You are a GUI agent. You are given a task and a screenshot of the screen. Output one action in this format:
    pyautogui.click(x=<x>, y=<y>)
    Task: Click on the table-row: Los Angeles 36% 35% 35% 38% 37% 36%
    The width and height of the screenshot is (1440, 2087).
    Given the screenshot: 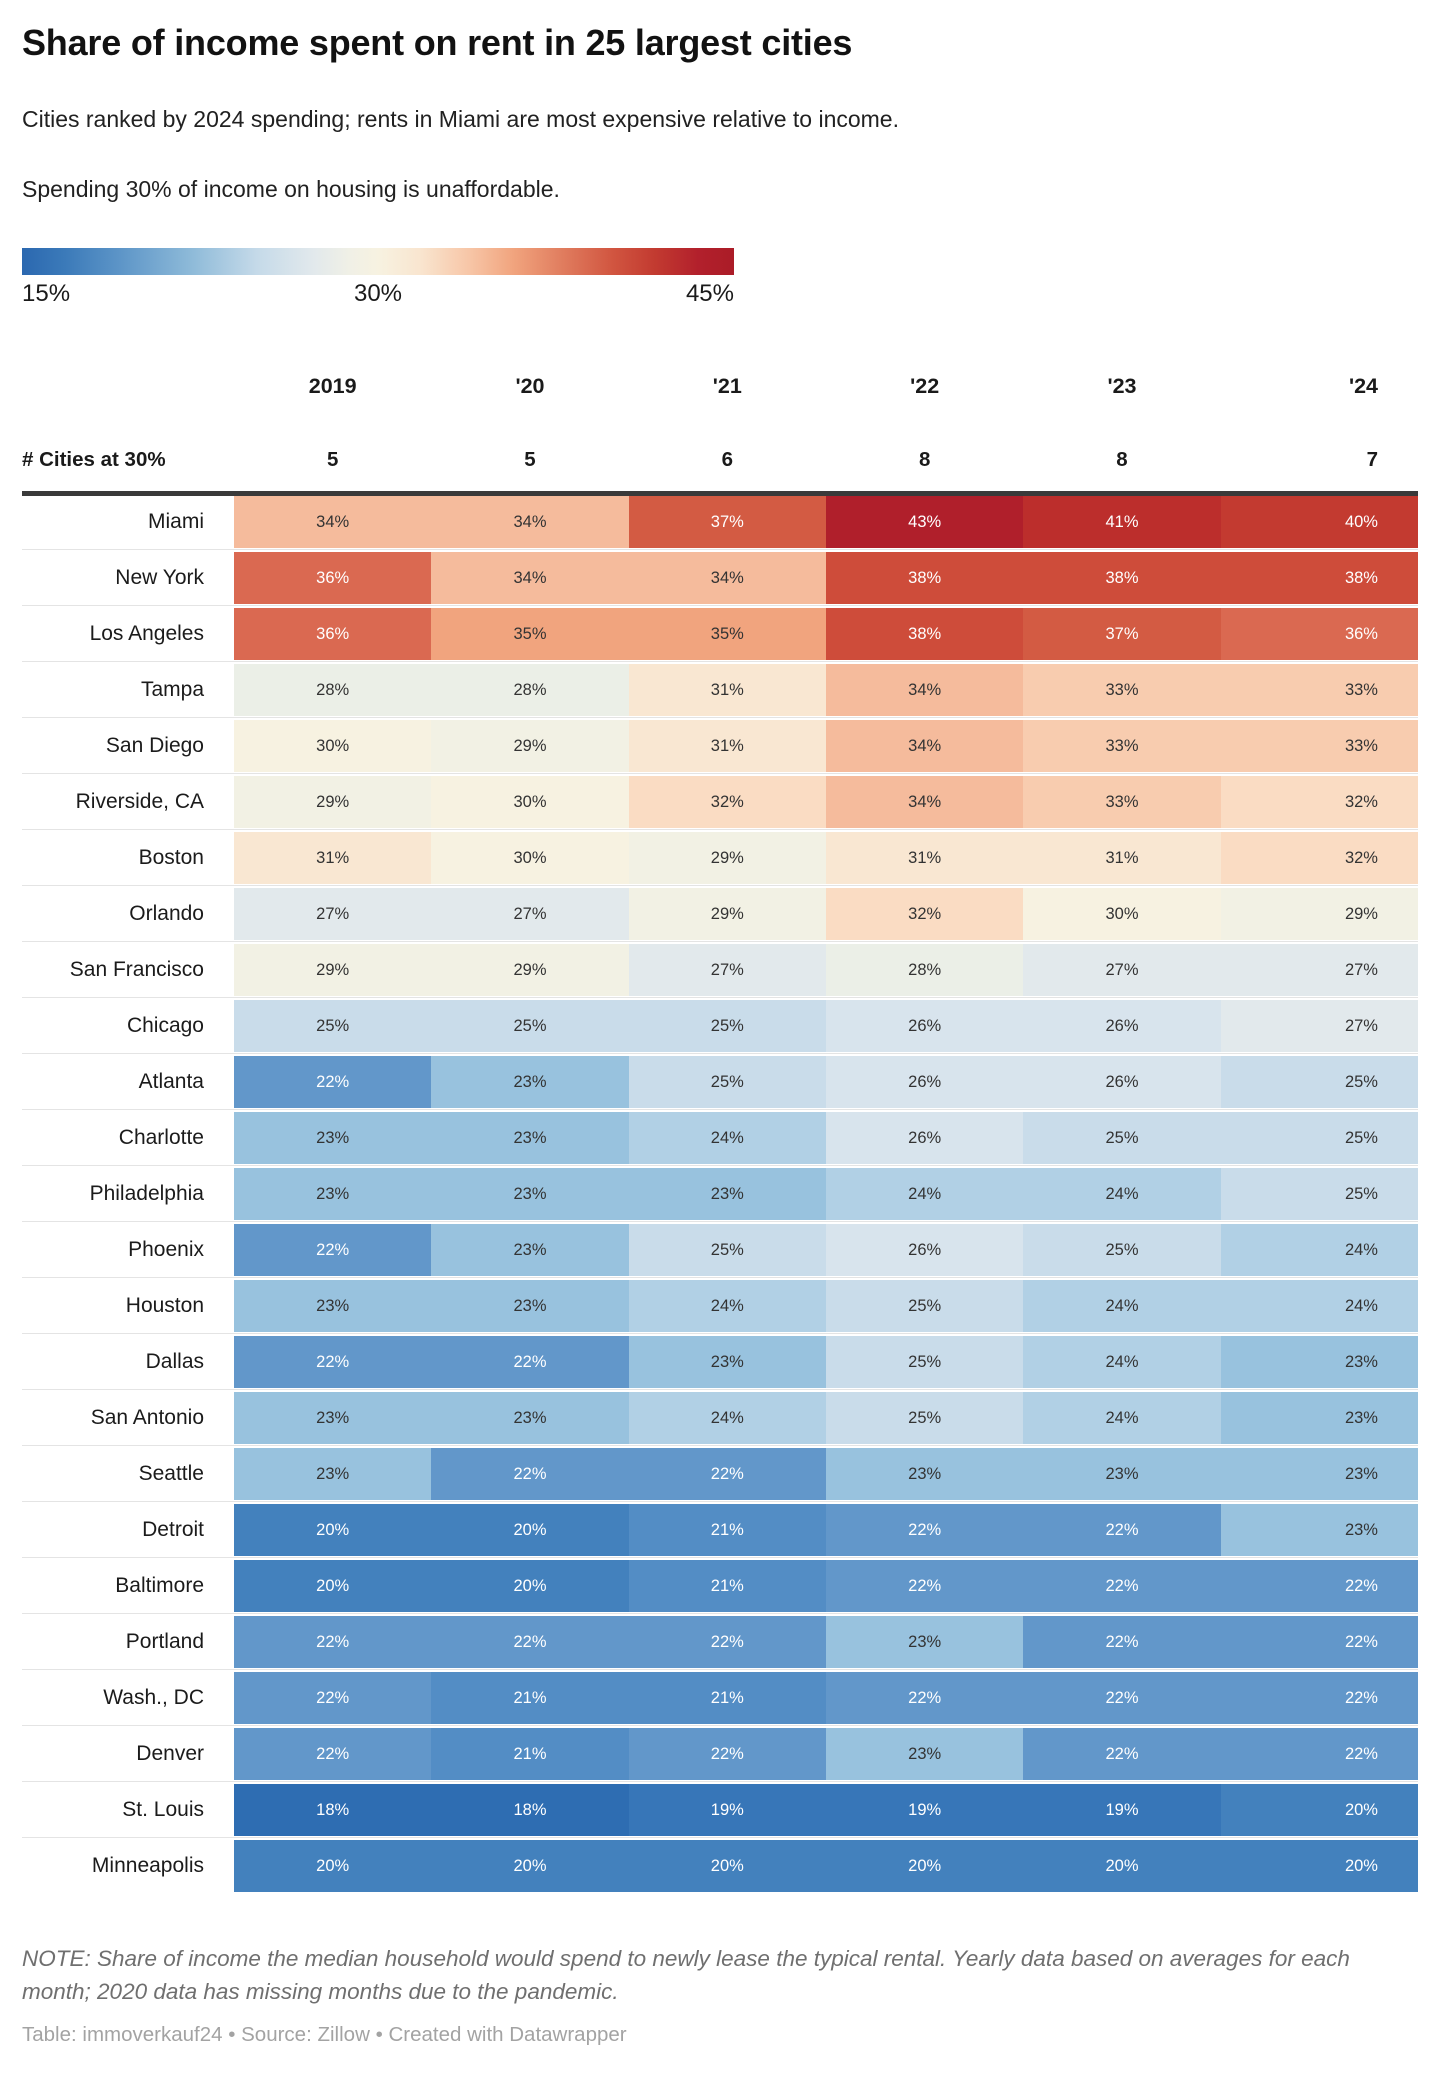 What is the action you would take?
    pyautogui.click(x=720, y=634)
    